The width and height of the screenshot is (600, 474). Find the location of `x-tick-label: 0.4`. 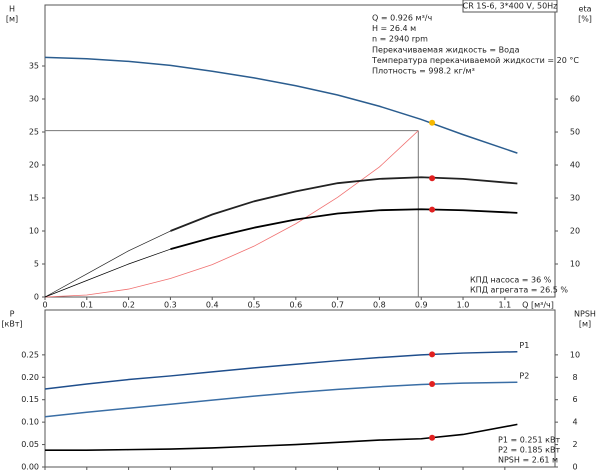

x-tick-label: 0.4 is located at coordinates (212, 305).